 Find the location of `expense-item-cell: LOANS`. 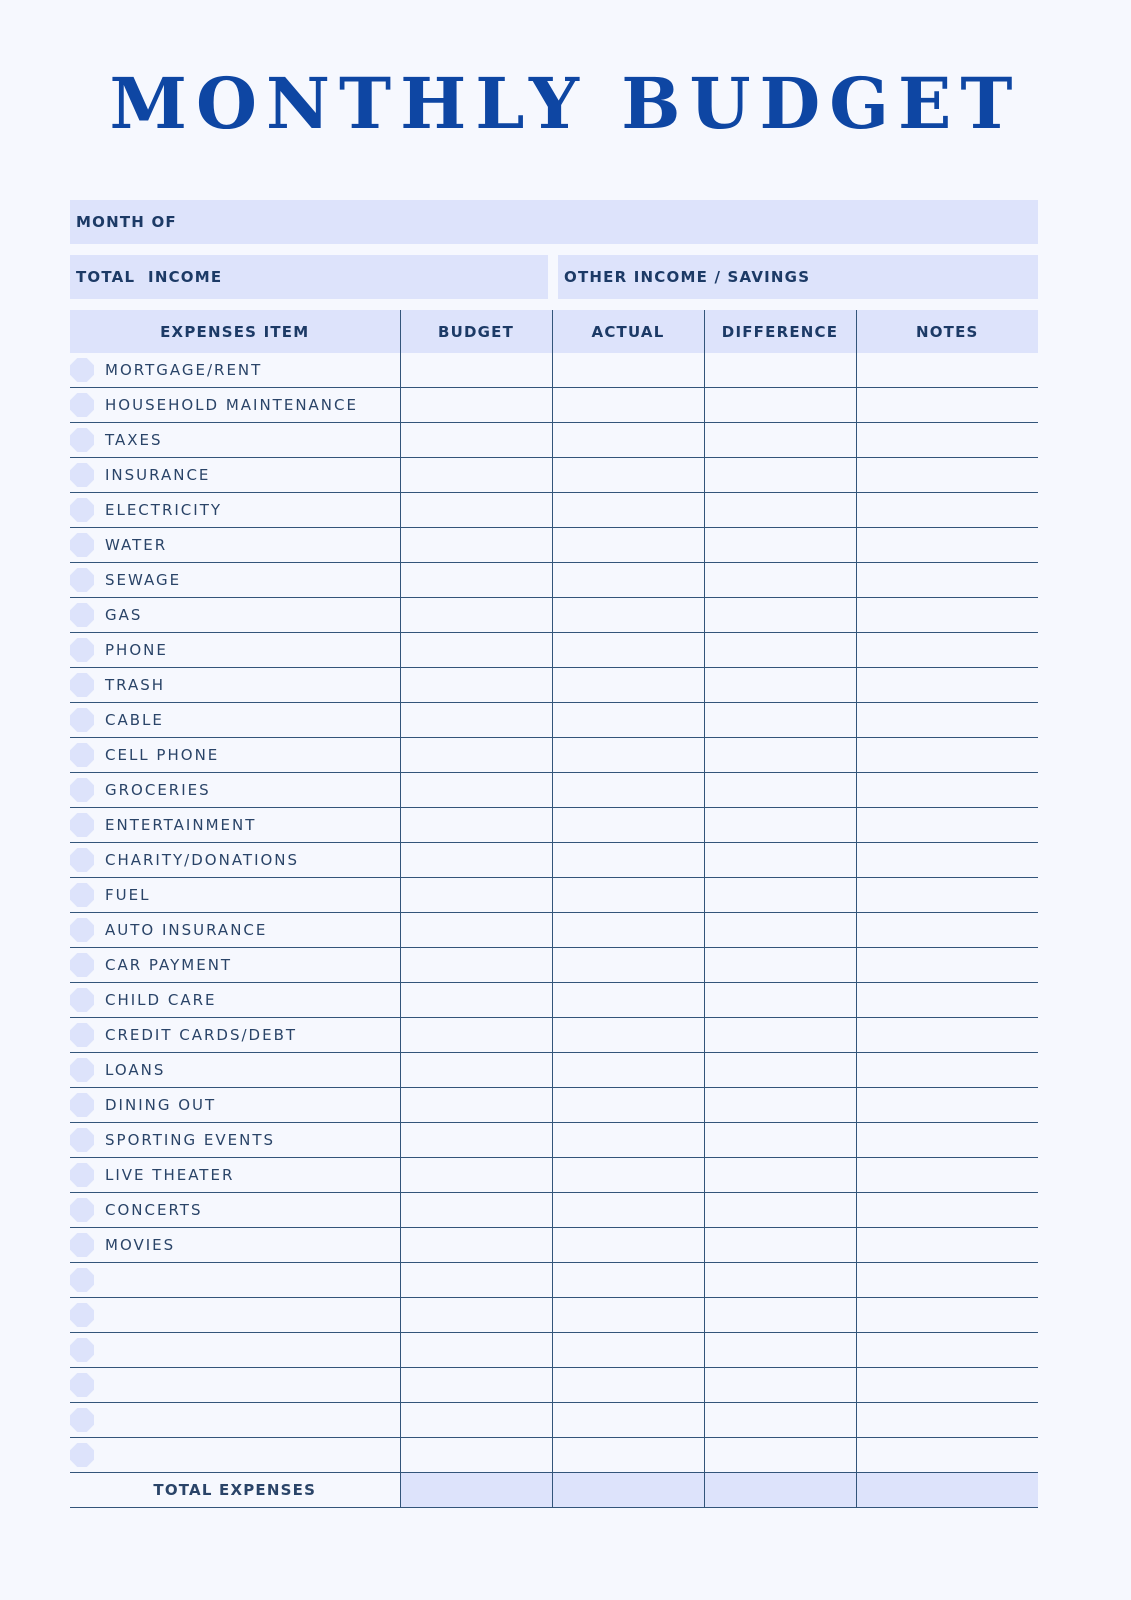

expense-item-cell: LOANS is located at coordinates (235, 1070).